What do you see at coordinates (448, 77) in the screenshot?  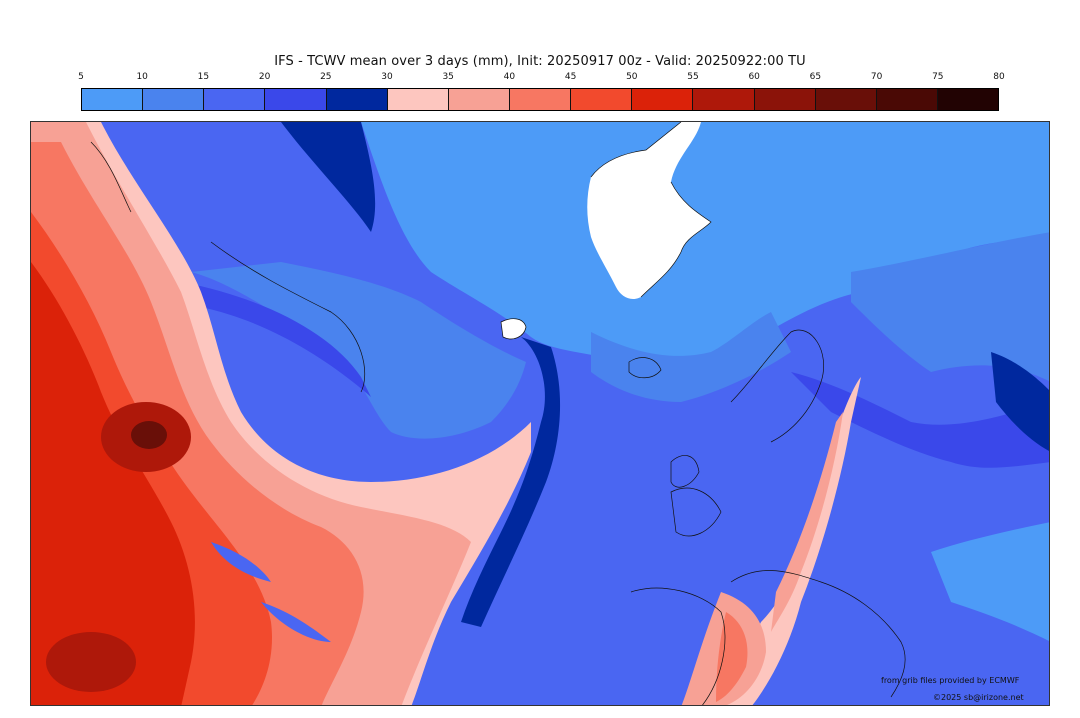 I see `colorbar-tick-label: 35` at bounding box center [448, 77].